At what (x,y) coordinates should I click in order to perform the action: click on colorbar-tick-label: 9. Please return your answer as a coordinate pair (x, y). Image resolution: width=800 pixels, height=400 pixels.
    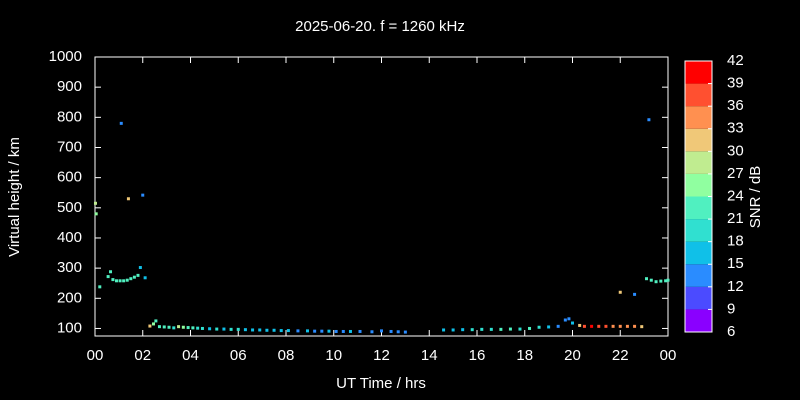
    Looking at the image, I should click on (731, 308).